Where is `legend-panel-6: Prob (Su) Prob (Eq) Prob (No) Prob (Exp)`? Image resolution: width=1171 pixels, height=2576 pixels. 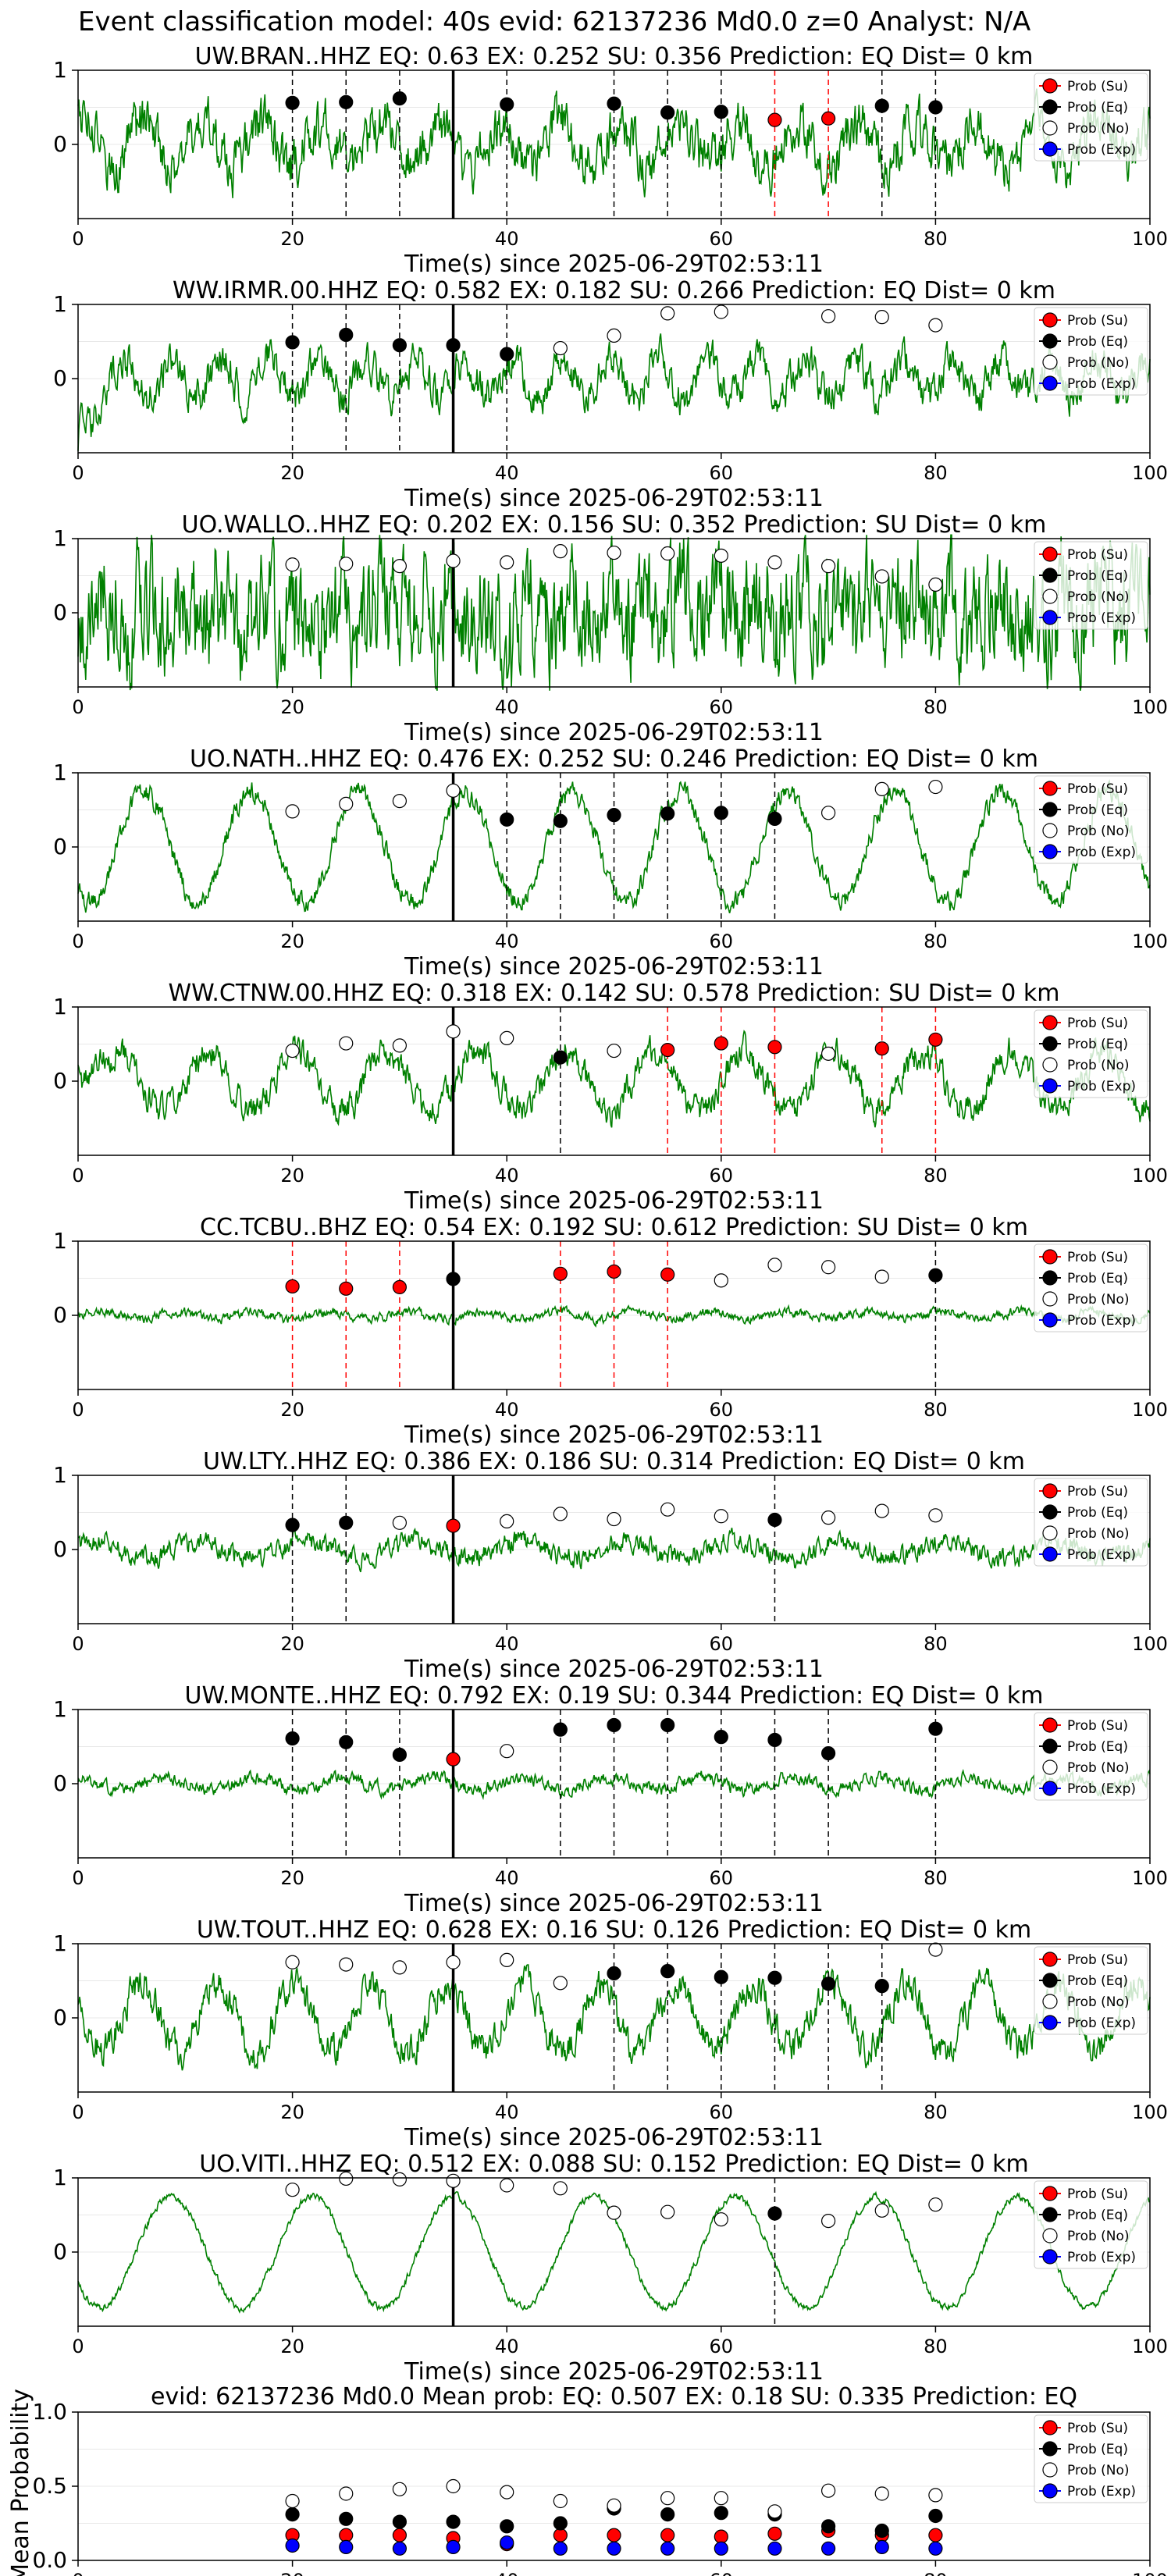
legend-panel-6: Prob (Su) Prob (Eq) Prob (No) Prob (Exp) is located at coordinates (1091, 1288).